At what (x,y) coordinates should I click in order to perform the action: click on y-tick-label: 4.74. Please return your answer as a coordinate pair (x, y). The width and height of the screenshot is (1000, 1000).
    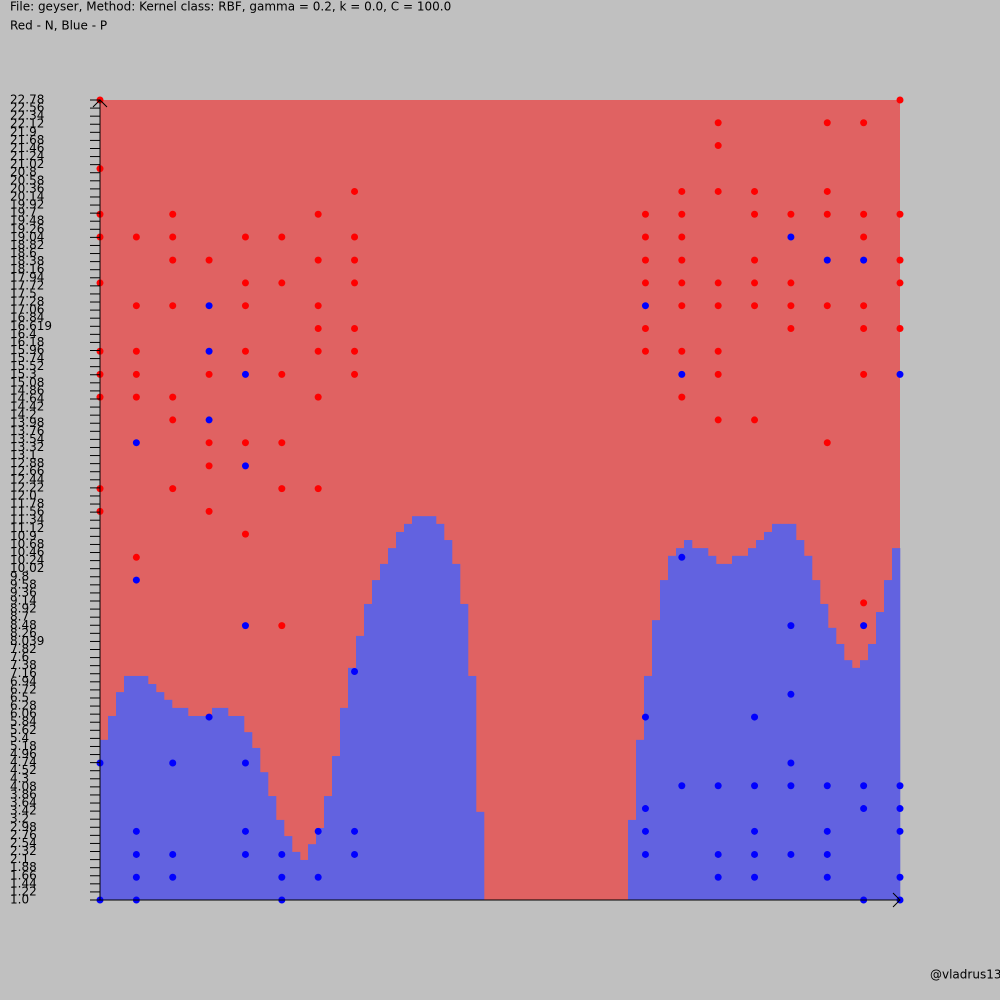
    Looking at the image, I should click on (23, 762).